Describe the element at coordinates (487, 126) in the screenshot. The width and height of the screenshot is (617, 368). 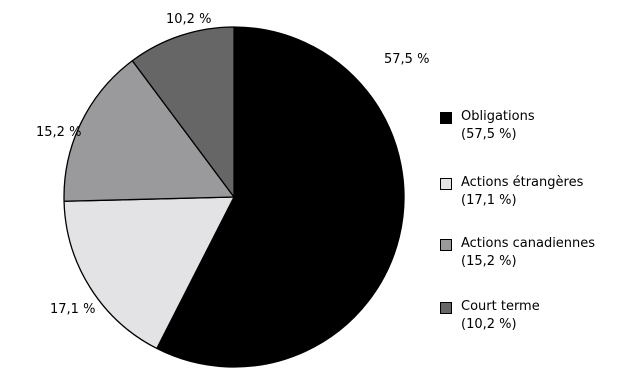
I see `legend-item-obligations: Obligations (57,5 %)` at that location.